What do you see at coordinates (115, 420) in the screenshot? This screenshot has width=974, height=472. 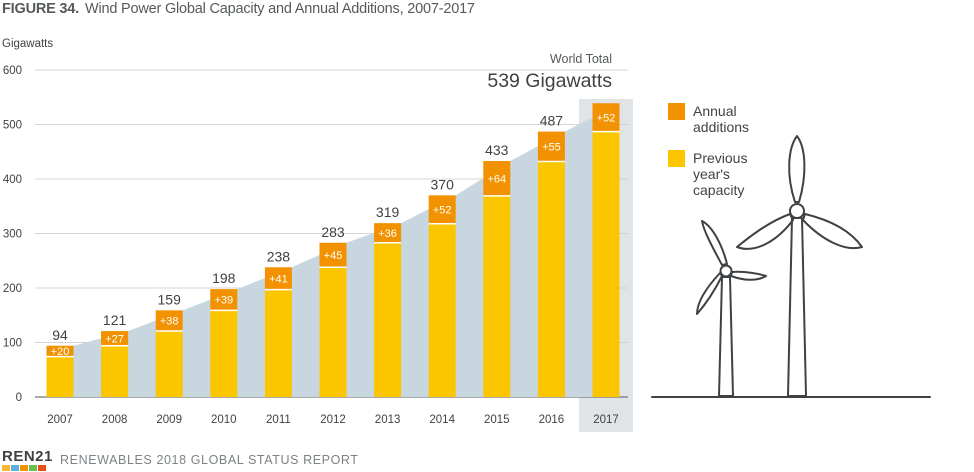 I see `x-tick-label: 2008` at bounding box center [115, 420].